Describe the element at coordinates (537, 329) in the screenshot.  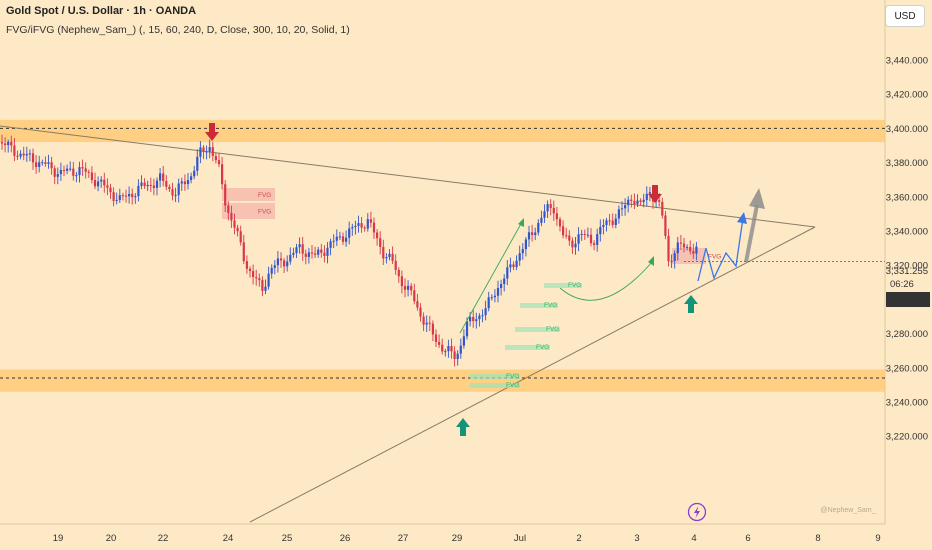
I see `bullish-fvg-box` at that location.